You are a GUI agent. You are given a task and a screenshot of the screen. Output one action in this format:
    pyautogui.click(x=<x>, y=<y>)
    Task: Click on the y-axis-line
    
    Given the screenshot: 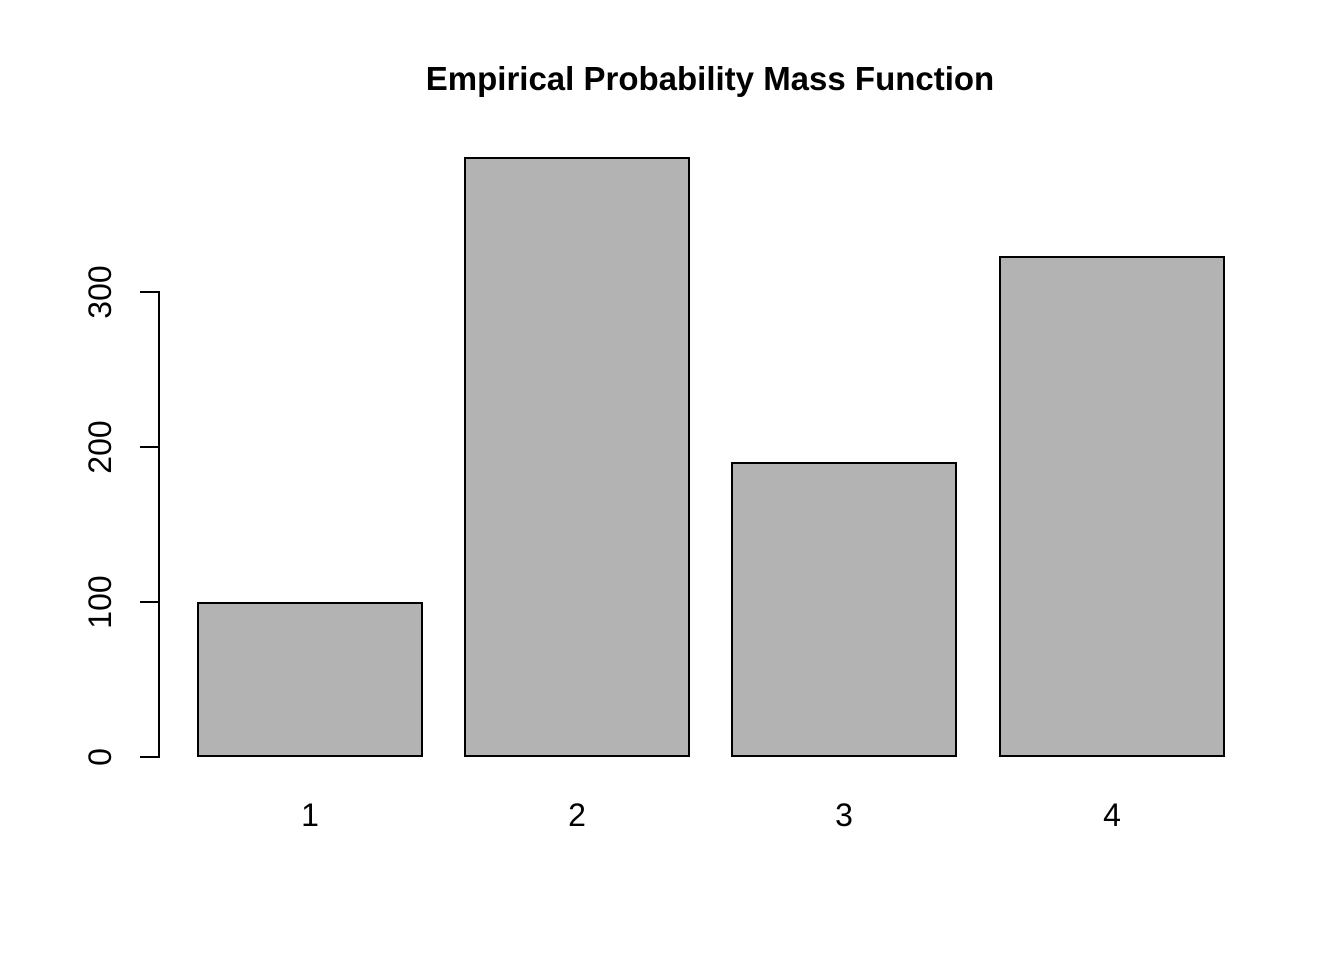 What is the action you would take?
    pyautogui.click(x=159, y=524)
    